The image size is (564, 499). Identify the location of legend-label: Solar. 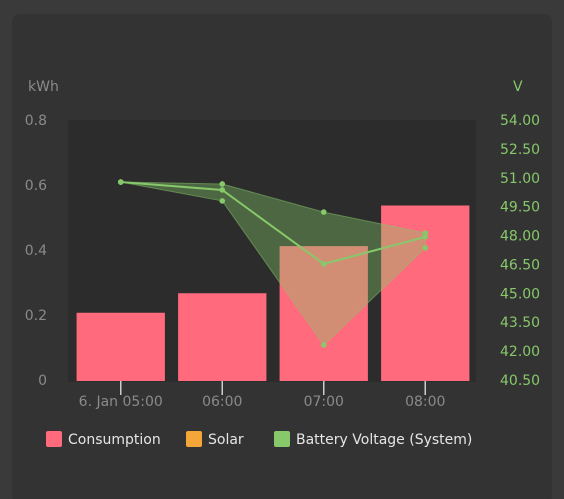
(226, 440).